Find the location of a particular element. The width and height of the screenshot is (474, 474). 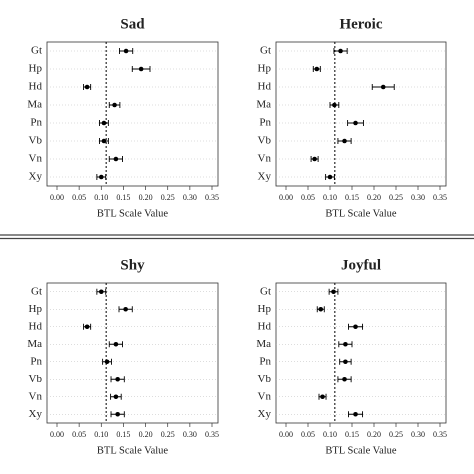

panel-title: Shy is located at coordinates (132, 265).